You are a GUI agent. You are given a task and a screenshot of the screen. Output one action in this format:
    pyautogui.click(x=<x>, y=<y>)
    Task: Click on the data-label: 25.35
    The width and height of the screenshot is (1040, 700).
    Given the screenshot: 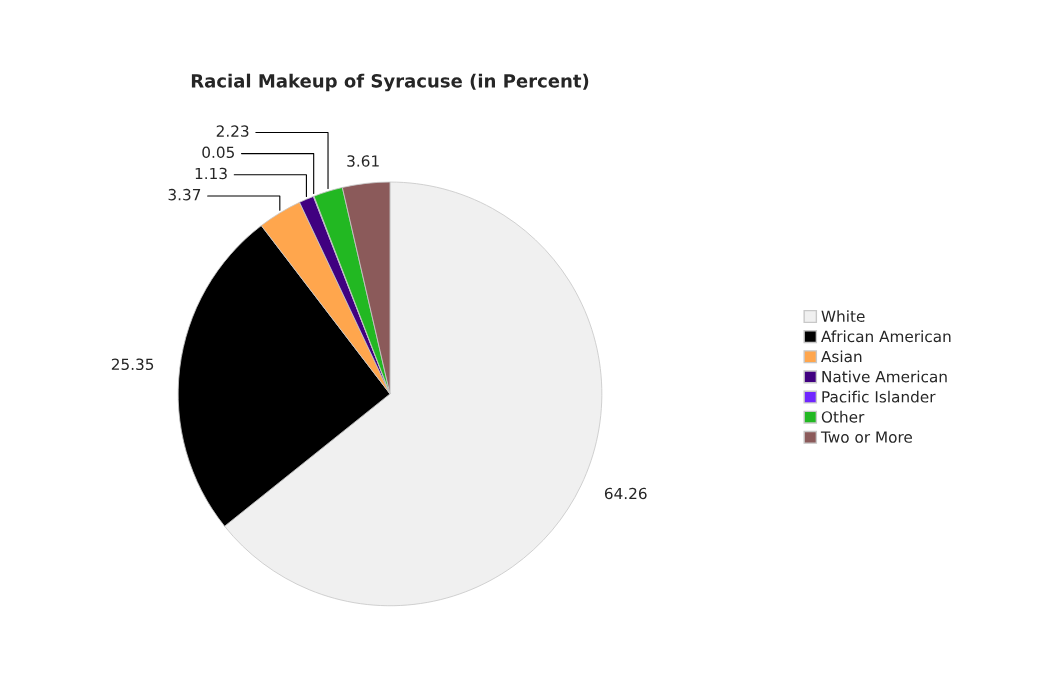 What is the action you would take?
    pyautogui.click(x=132, y=364)
    